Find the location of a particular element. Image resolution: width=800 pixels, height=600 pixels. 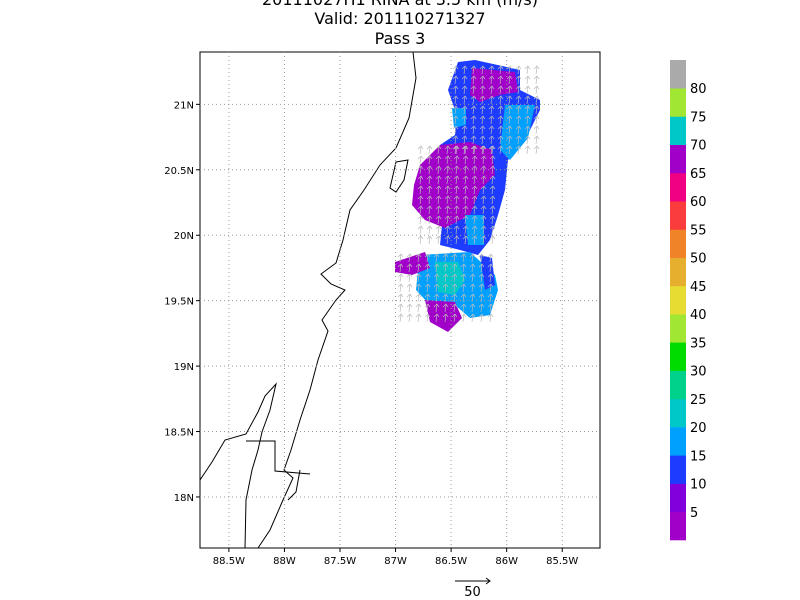

x-tick-label: 85.5W is located at coordinates (562, 561).